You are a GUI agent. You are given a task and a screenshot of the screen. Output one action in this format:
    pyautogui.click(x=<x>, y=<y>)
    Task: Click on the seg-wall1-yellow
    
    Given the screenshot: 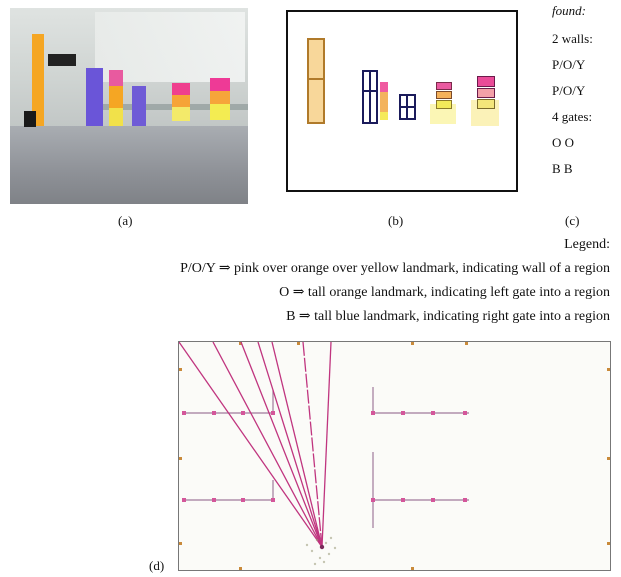 What is the action you would take?
    pyautogui.click(x=444, y=104)
    